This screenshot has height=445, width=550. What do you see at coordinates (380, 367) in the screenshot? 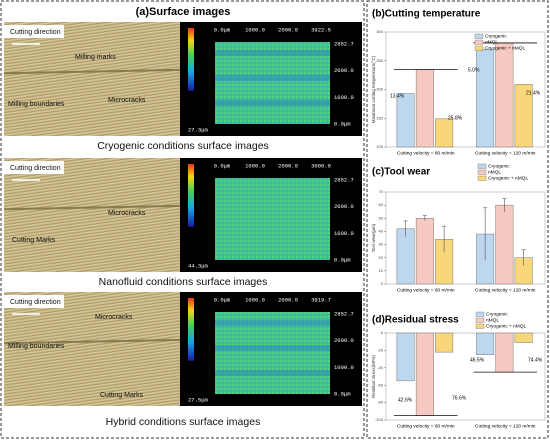
I see `y-tick-label: -40` at bounding box center [380, 367].